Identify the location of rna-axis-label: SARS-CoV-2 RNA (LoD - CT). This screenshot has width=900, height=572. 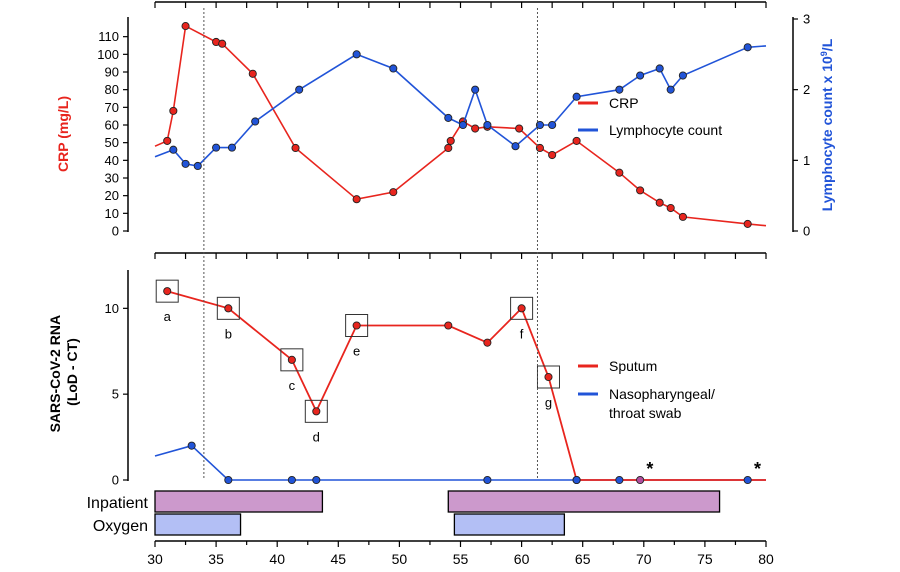
(63, 372).